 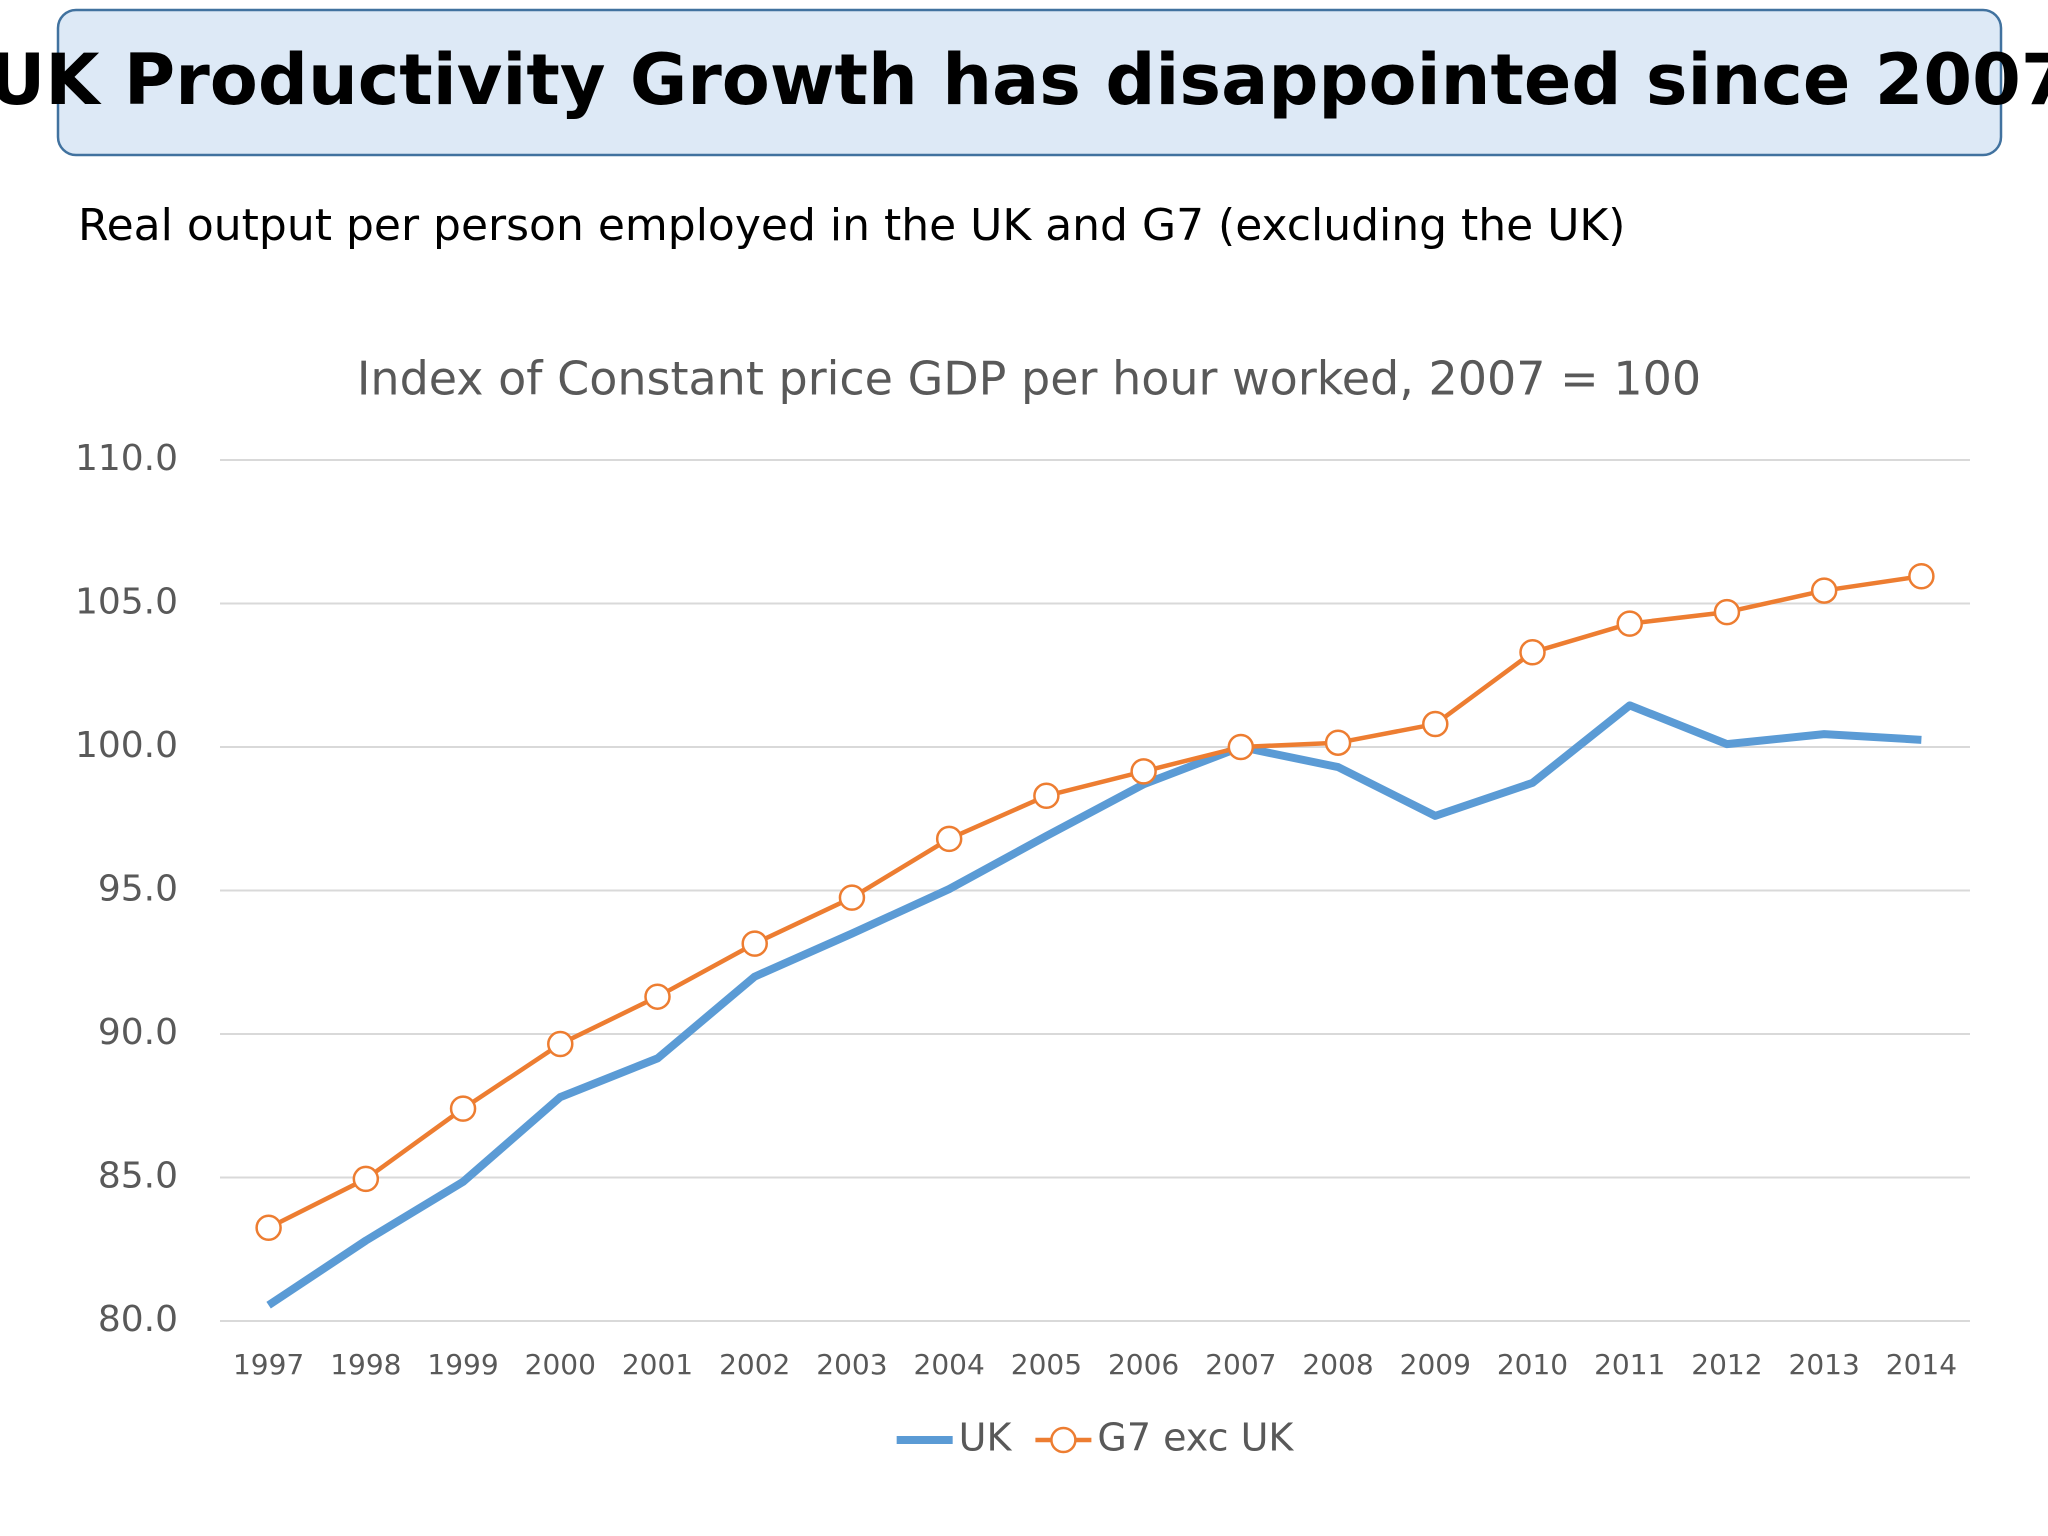 I want to click on y-tick-label: 100.0, so click(x=126, y=745).